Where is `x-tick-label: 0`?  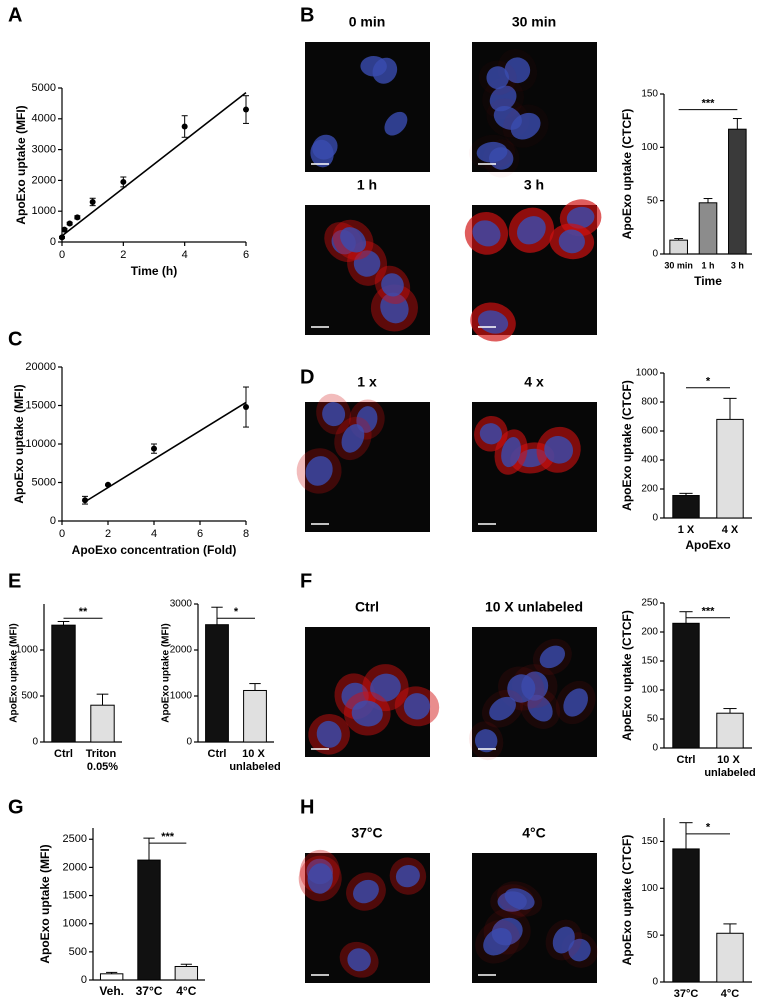
x-tick-label: 0 is located at coordinates (62, 255).